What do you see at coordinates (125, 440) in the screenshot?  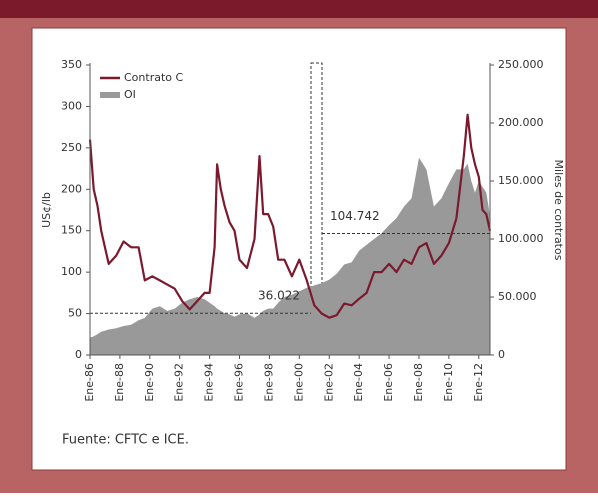 I see `source: Fuente: CFTC e ICE.` at bounding box center [125, 440].